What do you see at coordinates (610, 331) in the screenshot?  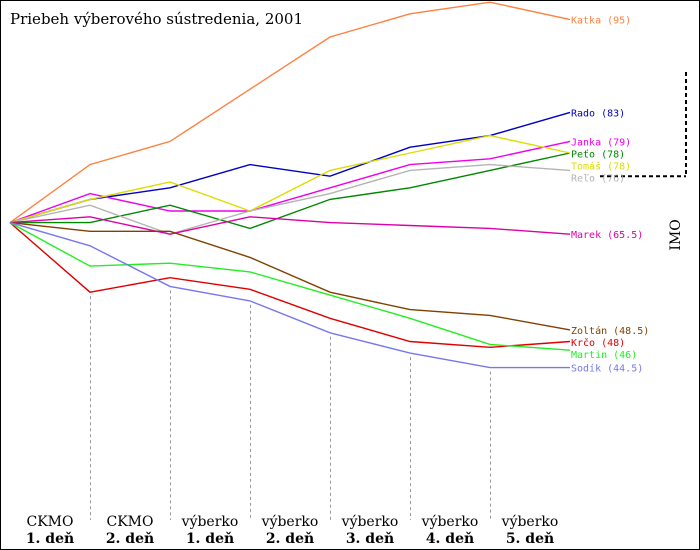 I see `series-label: Zoltán (48.5)` at bounding box center [610, 331].